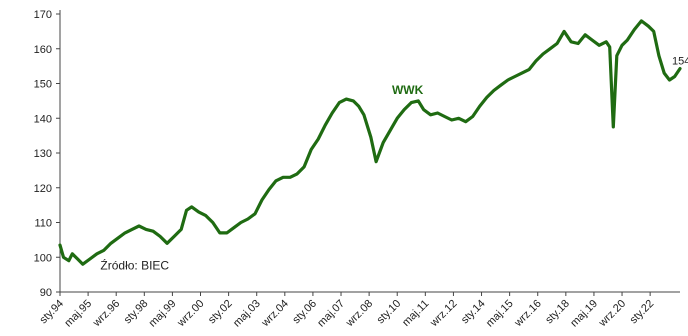 This screenshot has width=688, height=336. What do you see at coordinates (557, 312) in the screenshot?
I see `x-tick-label: sty.18` at bounding box center [557, 312].